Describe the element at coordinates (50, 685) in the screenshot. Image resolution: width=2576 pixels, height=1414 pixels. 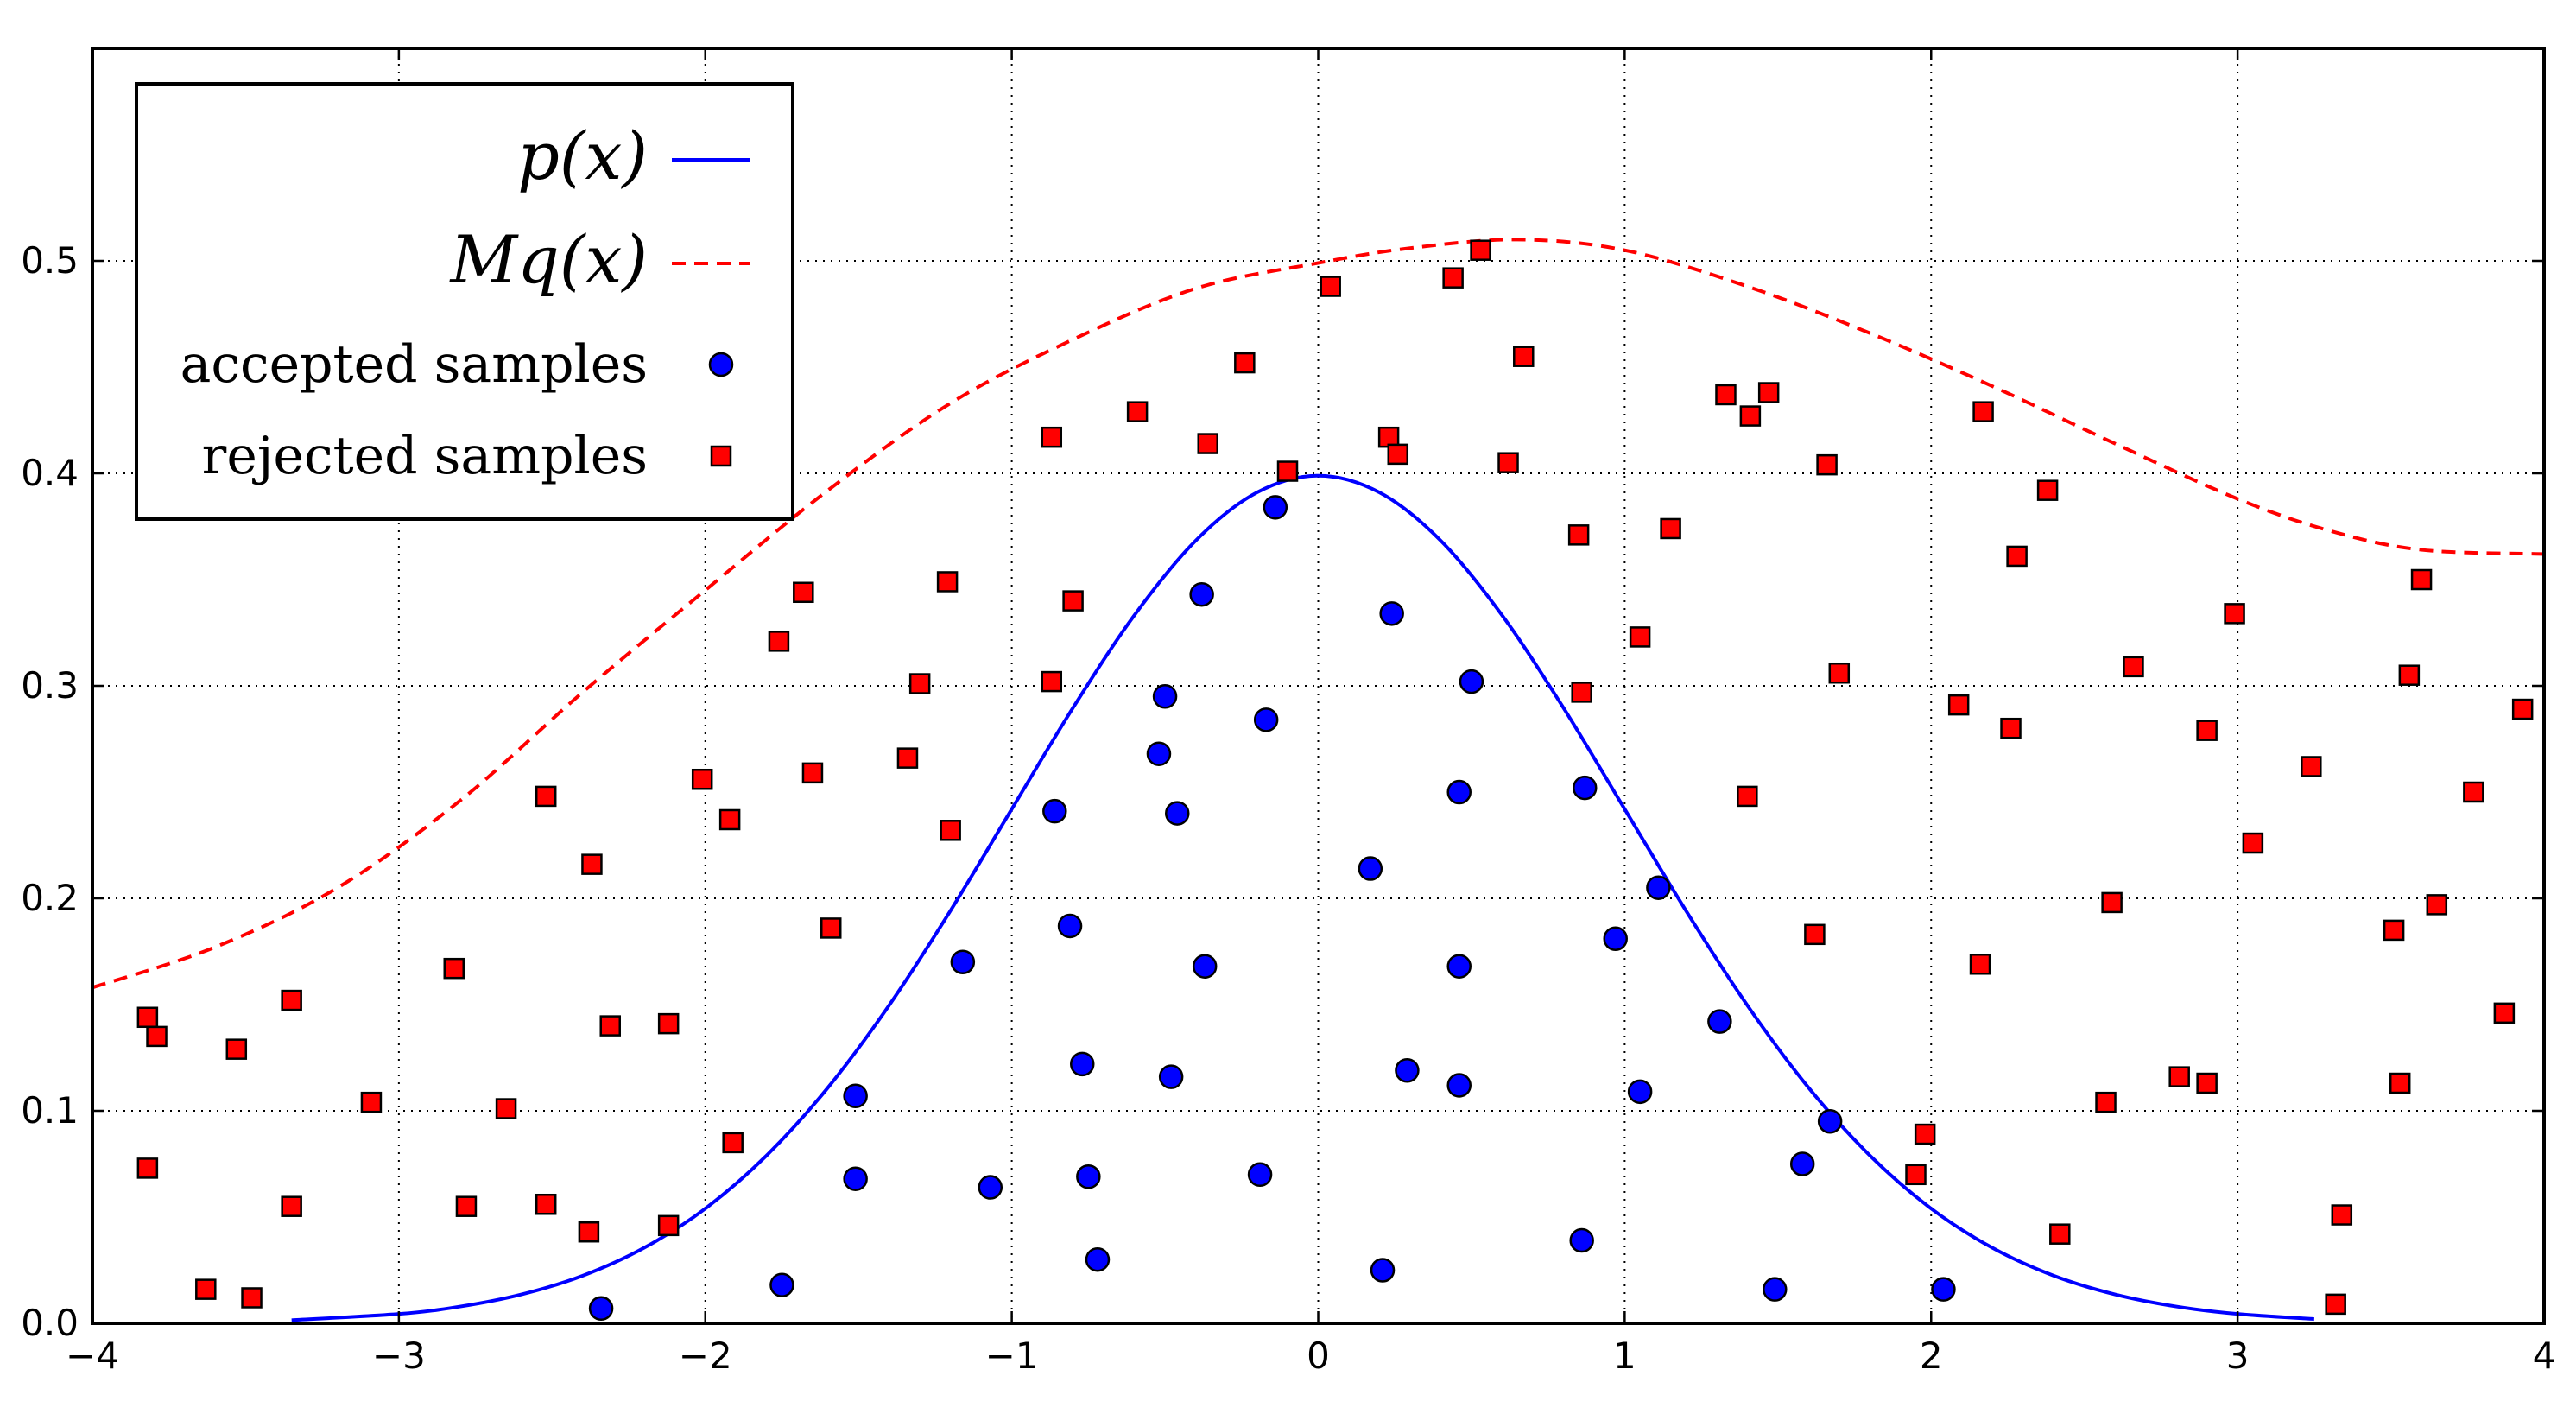
I see `y-tick-label: 0.3` at that location.